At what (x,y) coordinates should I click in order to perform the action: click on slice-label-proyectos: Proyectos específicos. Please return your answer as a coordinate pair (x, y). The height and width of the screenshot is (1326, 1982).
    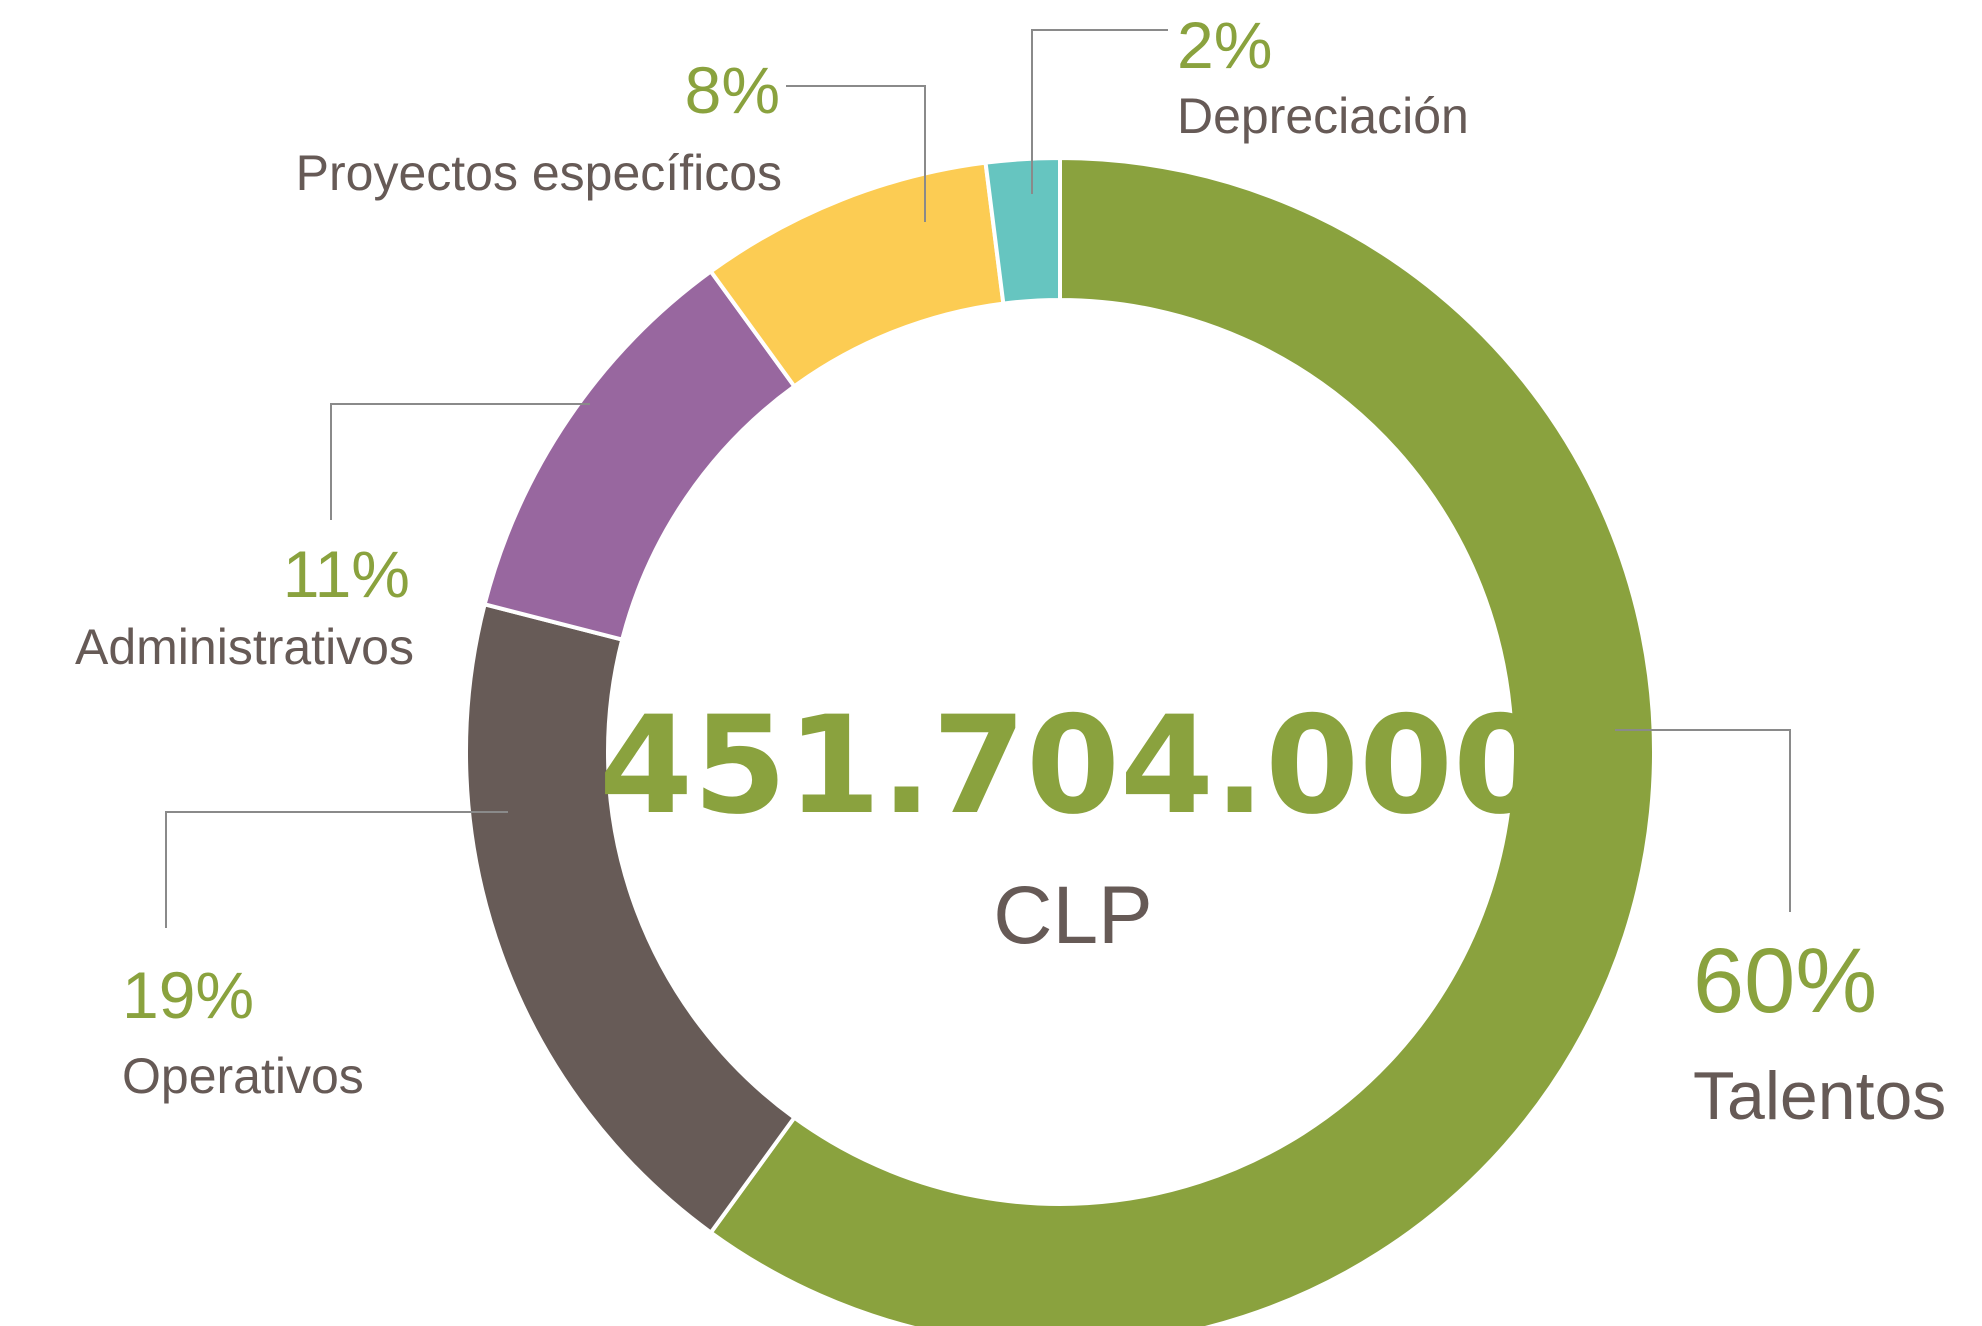
    Looking at the image, I should click on (539, 173).